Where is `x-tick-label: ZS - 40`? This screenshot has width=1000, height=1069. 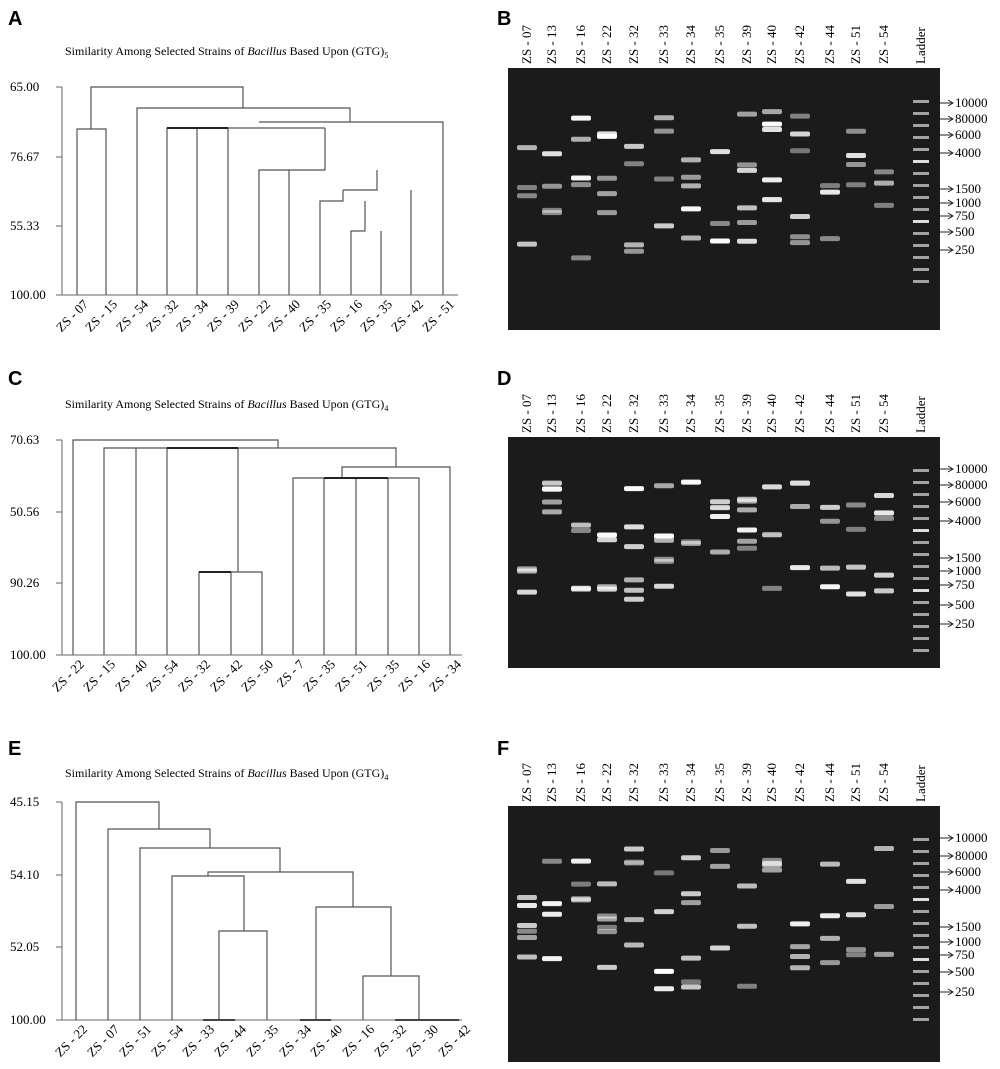 x-tick-label: ZS - 40 is located at coordinates (284, 316).